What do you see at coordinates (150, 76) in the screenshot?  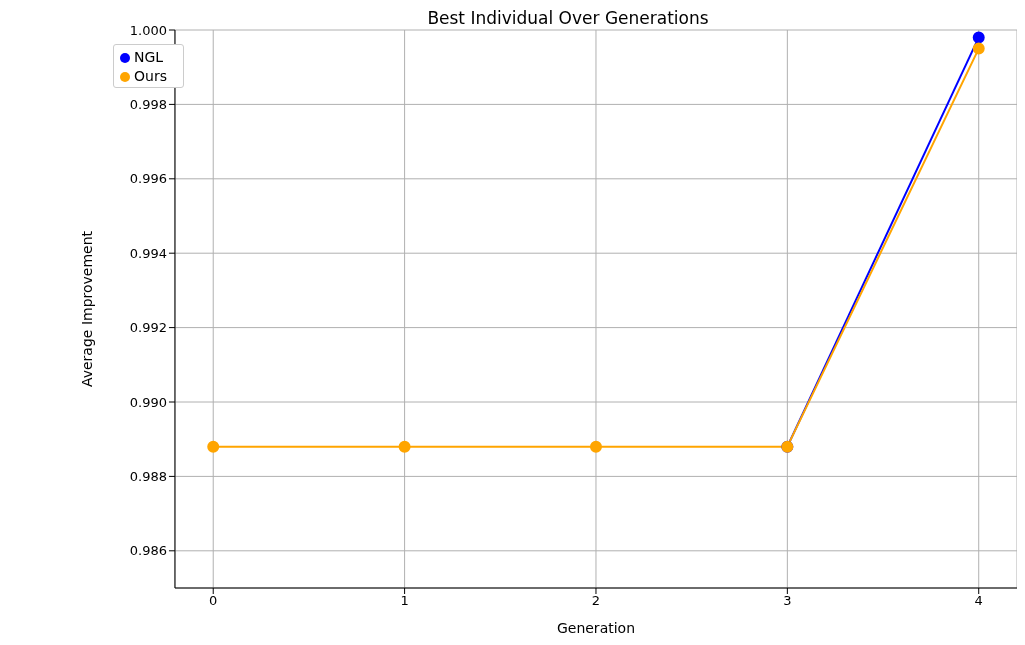 I see `legend-label: Ours` at bounding box center [150, 76].